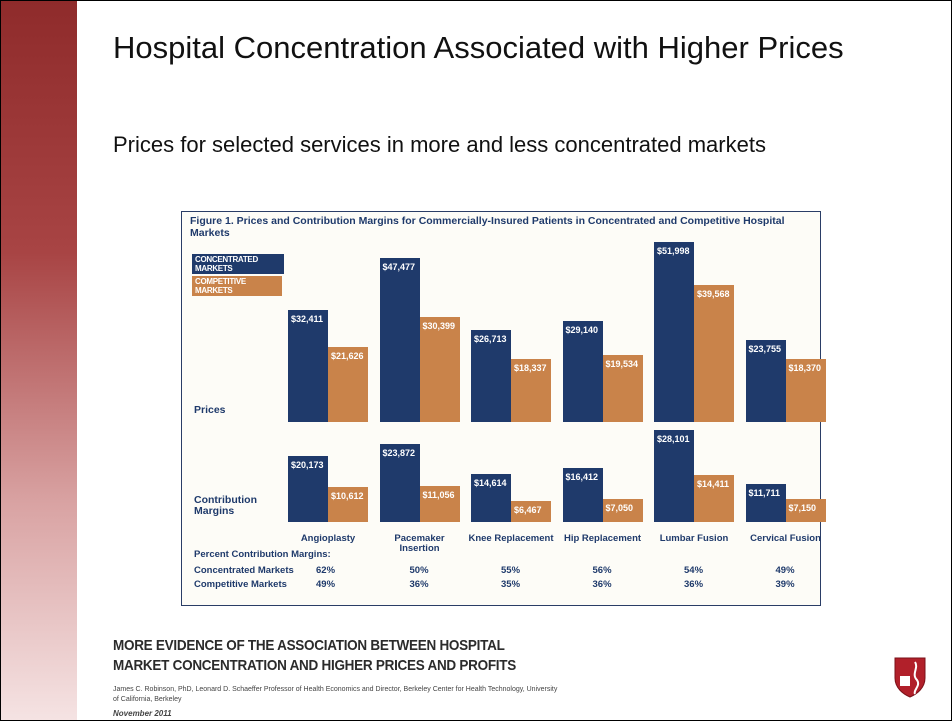  I want to click on x-tick-label: Angioplasty, so click(328, 538).